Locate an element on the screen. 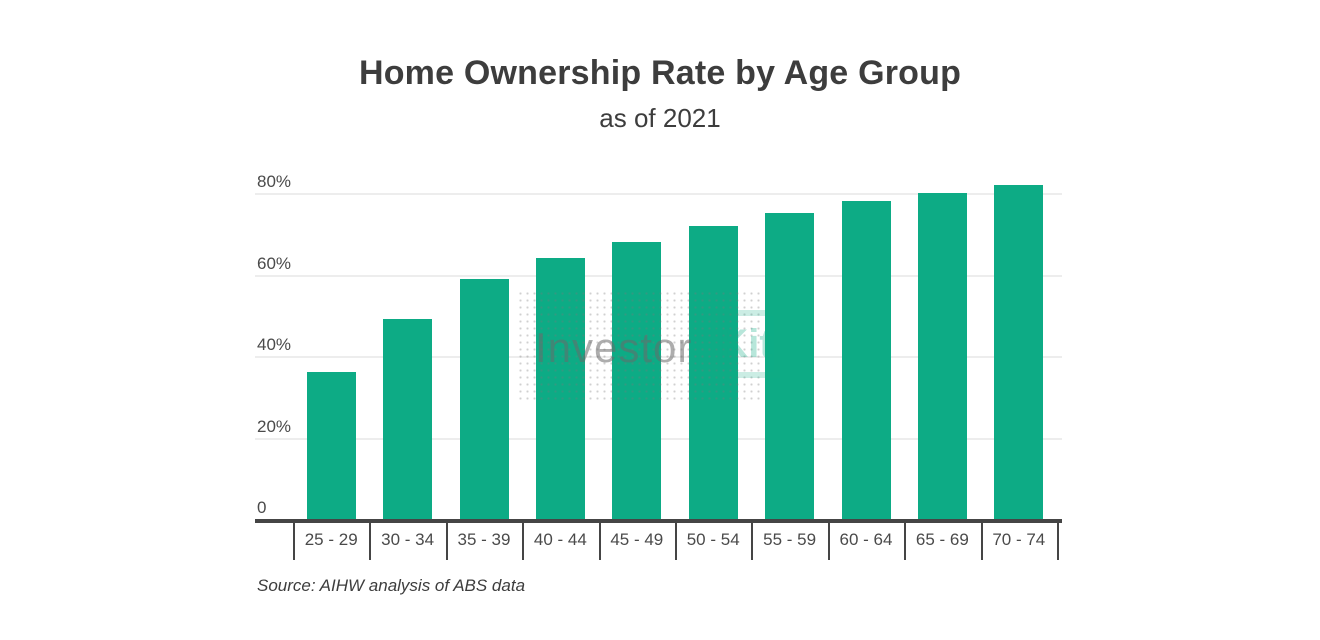 This screenshot has height=640, width=1320. x-axis-label-35-39: 35 - 39 is located at coordinates (484, 539).